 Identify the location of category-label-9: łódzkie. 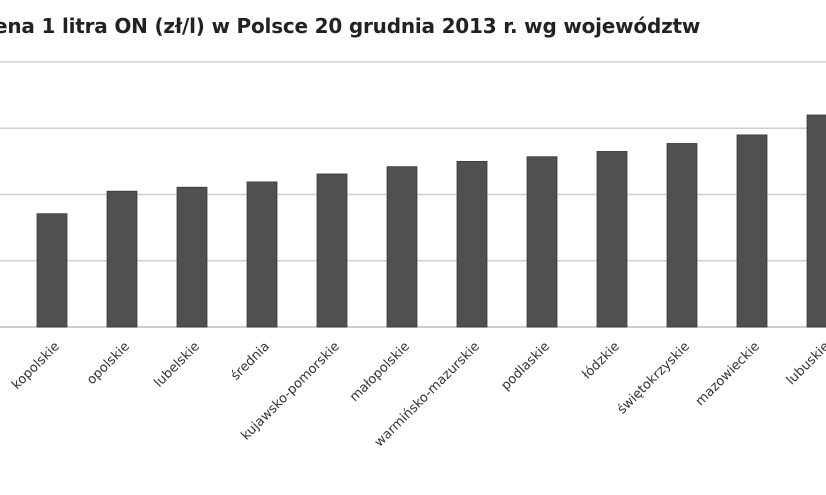
(601, 360).